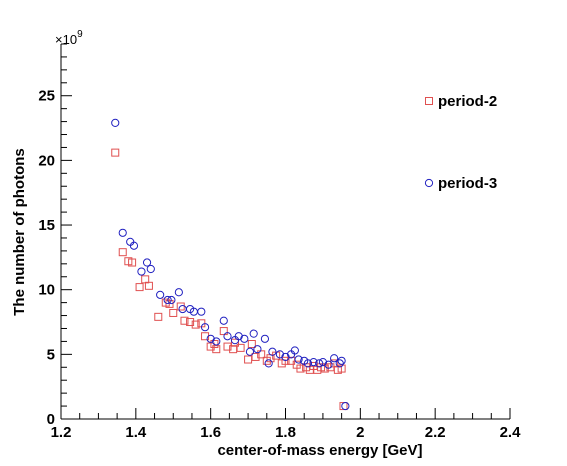 The width and height of the screenshot is (567, 466). I want to click on y-axis-label: The number of photons, so click(19, 231).